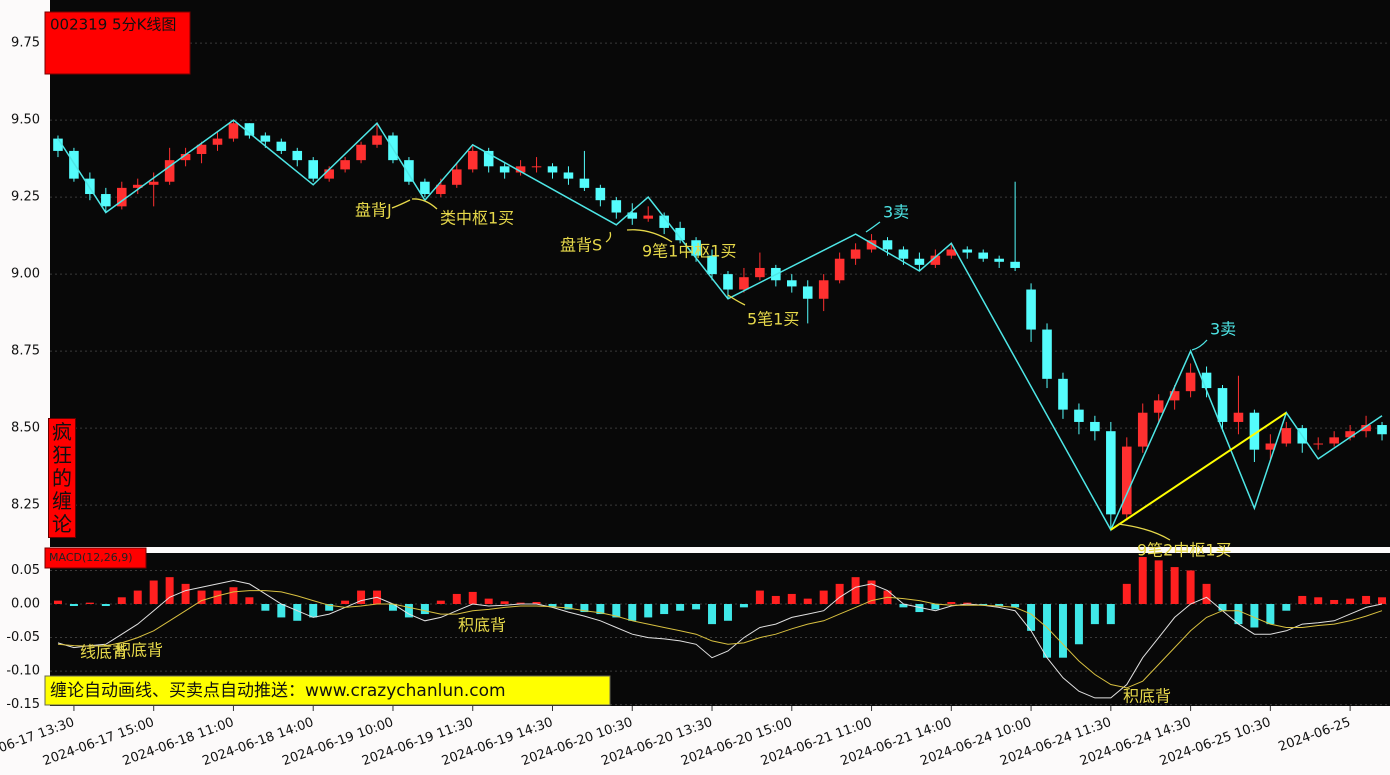  I want to click on y-tick-label: -0.15, so click(23, 704).